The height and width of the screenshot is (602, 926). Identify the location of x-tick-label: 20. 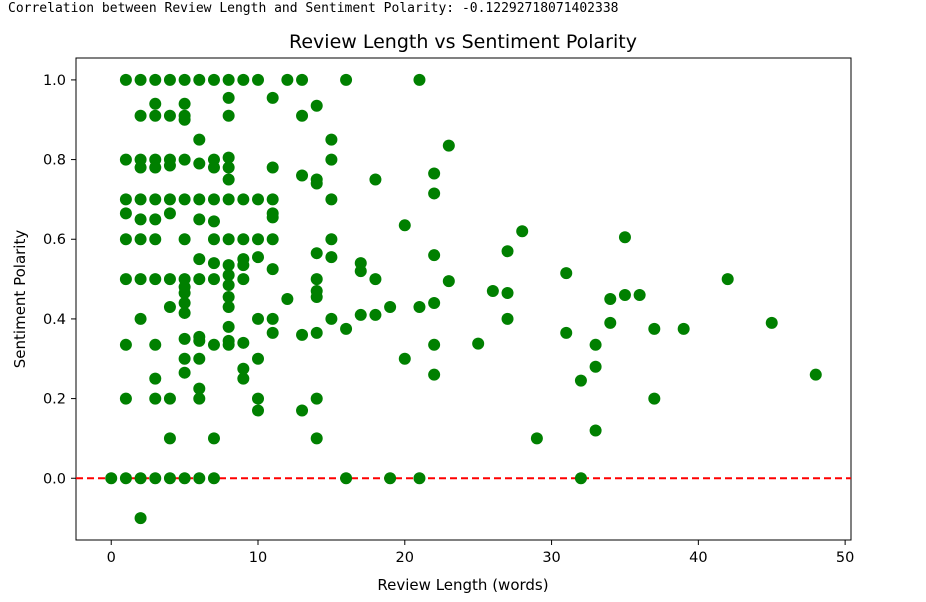
(405, 558).